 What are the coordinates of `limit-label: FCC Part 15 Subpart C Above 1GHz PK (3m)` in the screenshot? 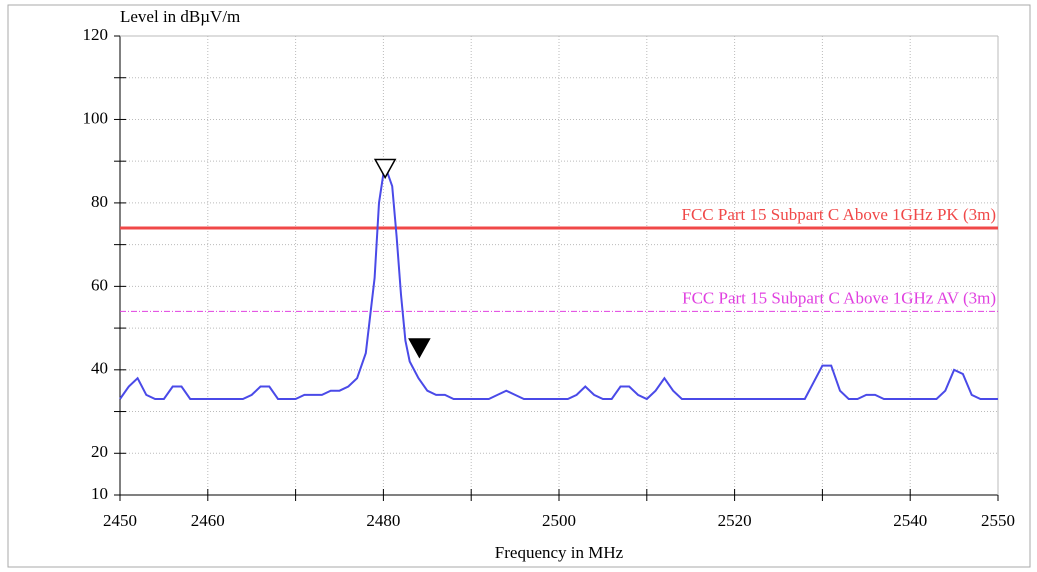 It's located at (839, 214).